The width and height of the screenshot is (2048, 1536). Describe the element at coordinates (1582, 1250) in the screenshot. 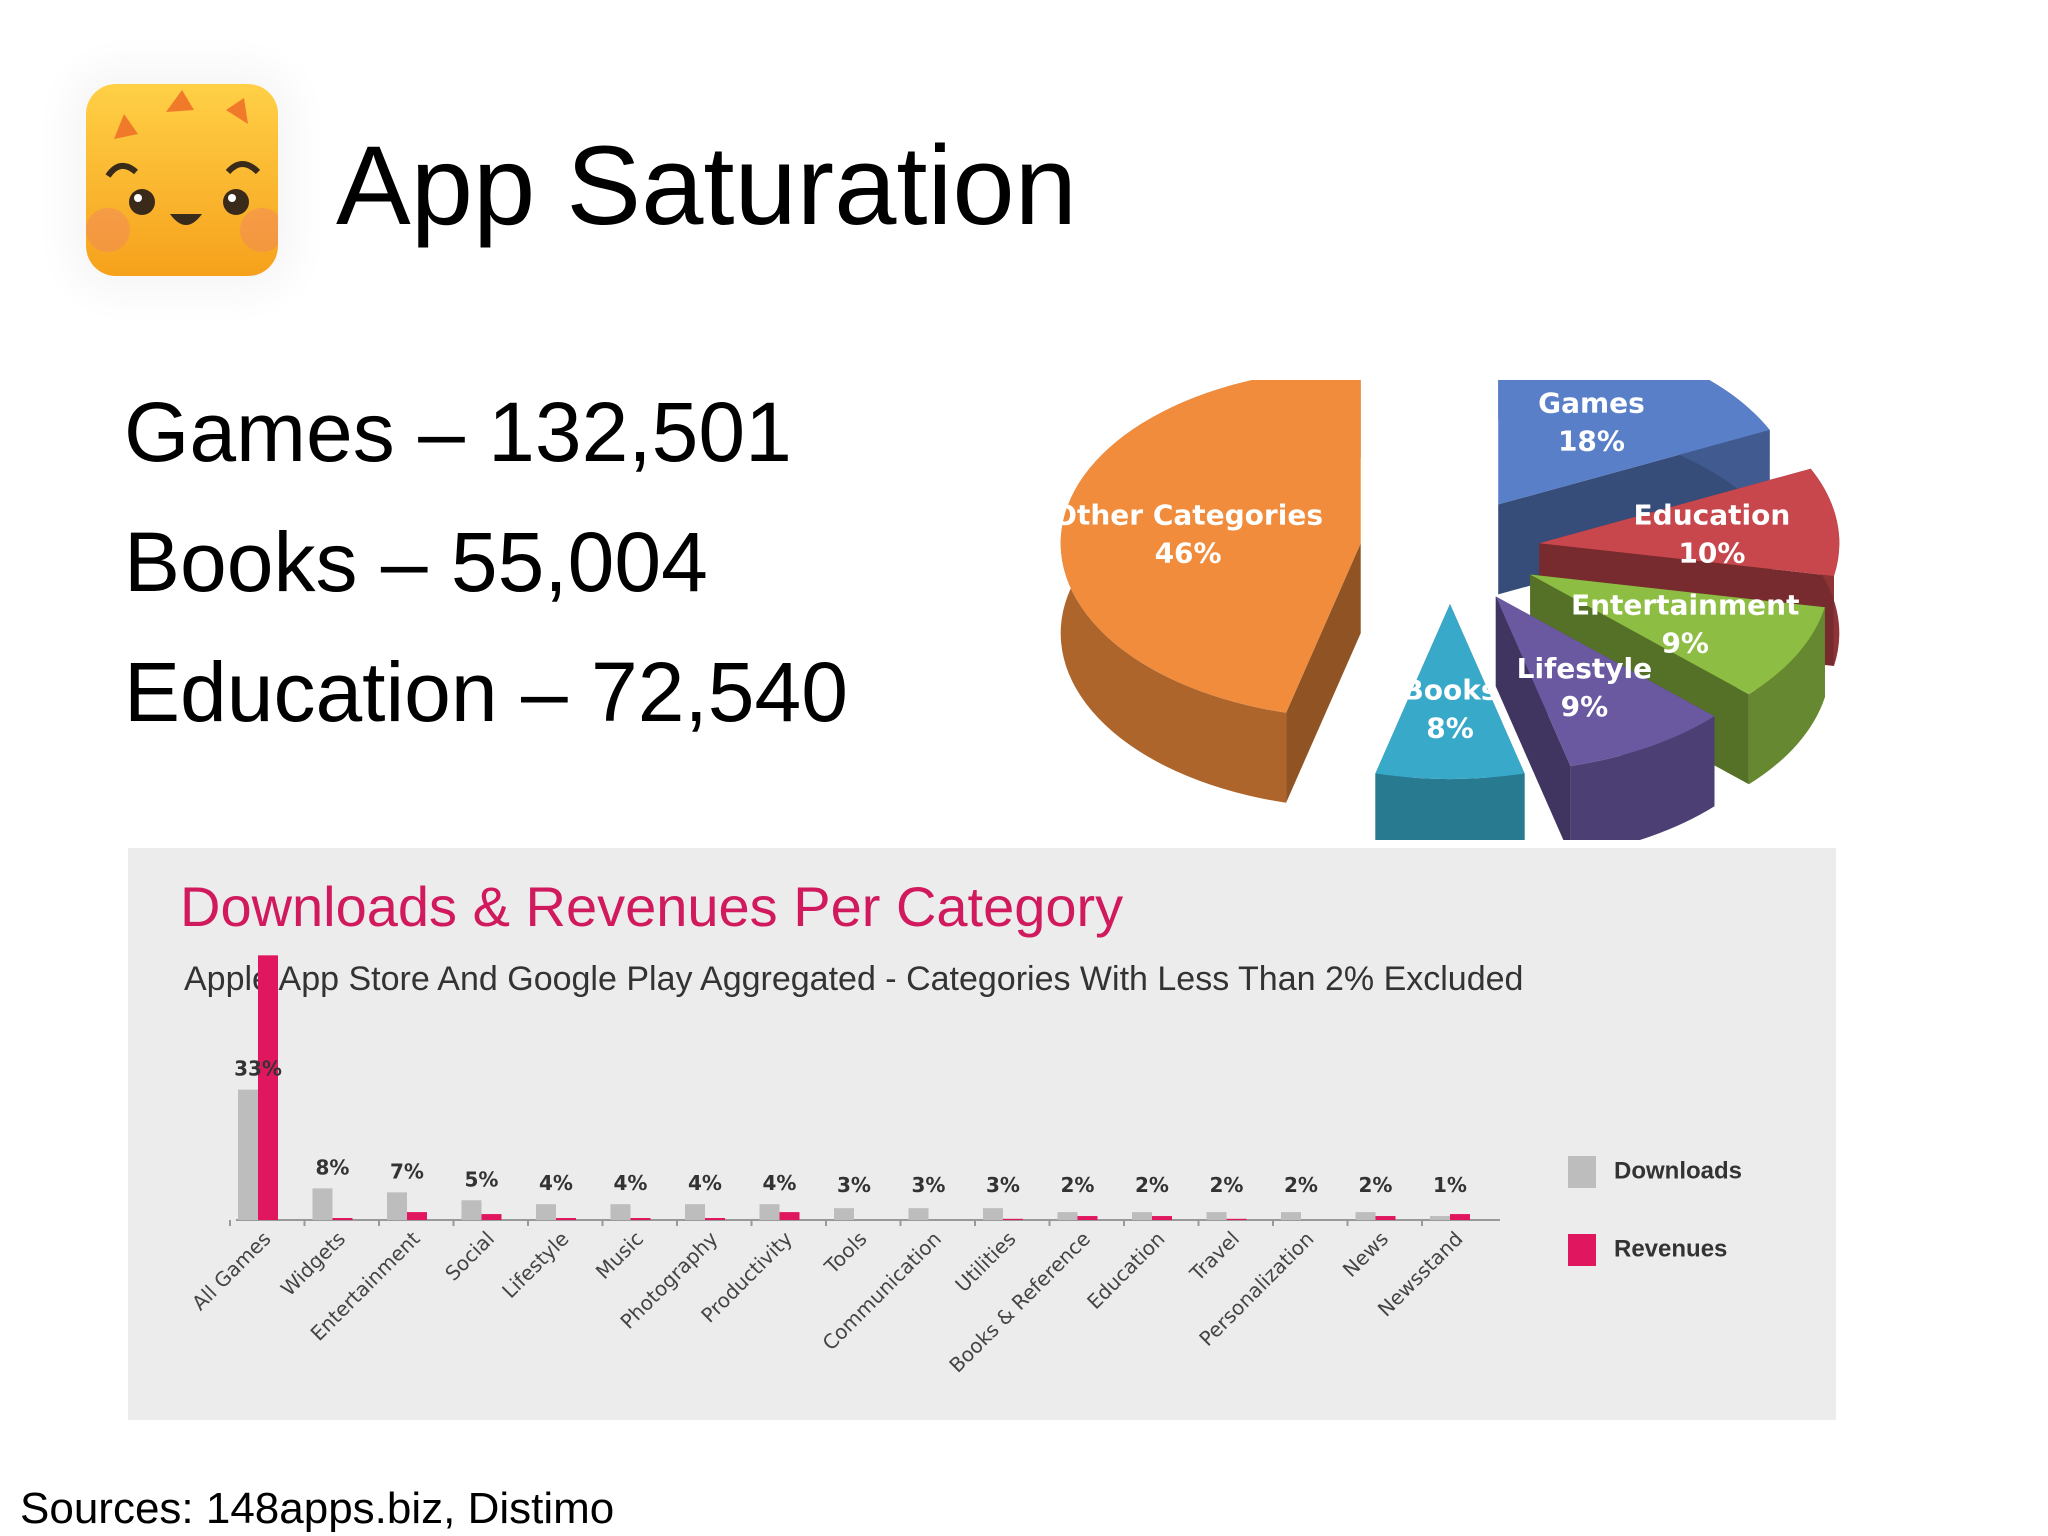

I see `legend-revenues-swatch` at that location.